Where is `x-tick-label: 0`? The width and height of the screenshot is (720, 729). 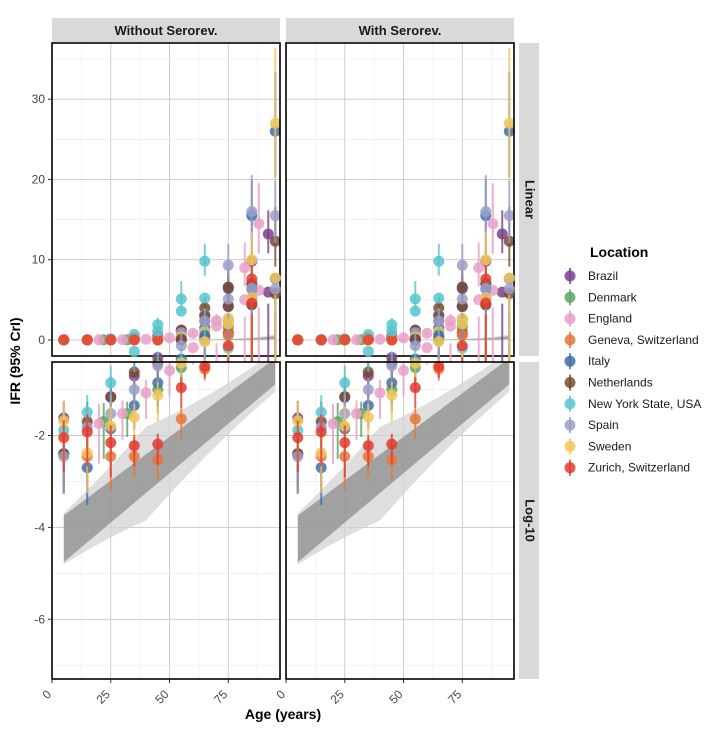
x-tick-label: 0 is located at coordinates (46, 694).